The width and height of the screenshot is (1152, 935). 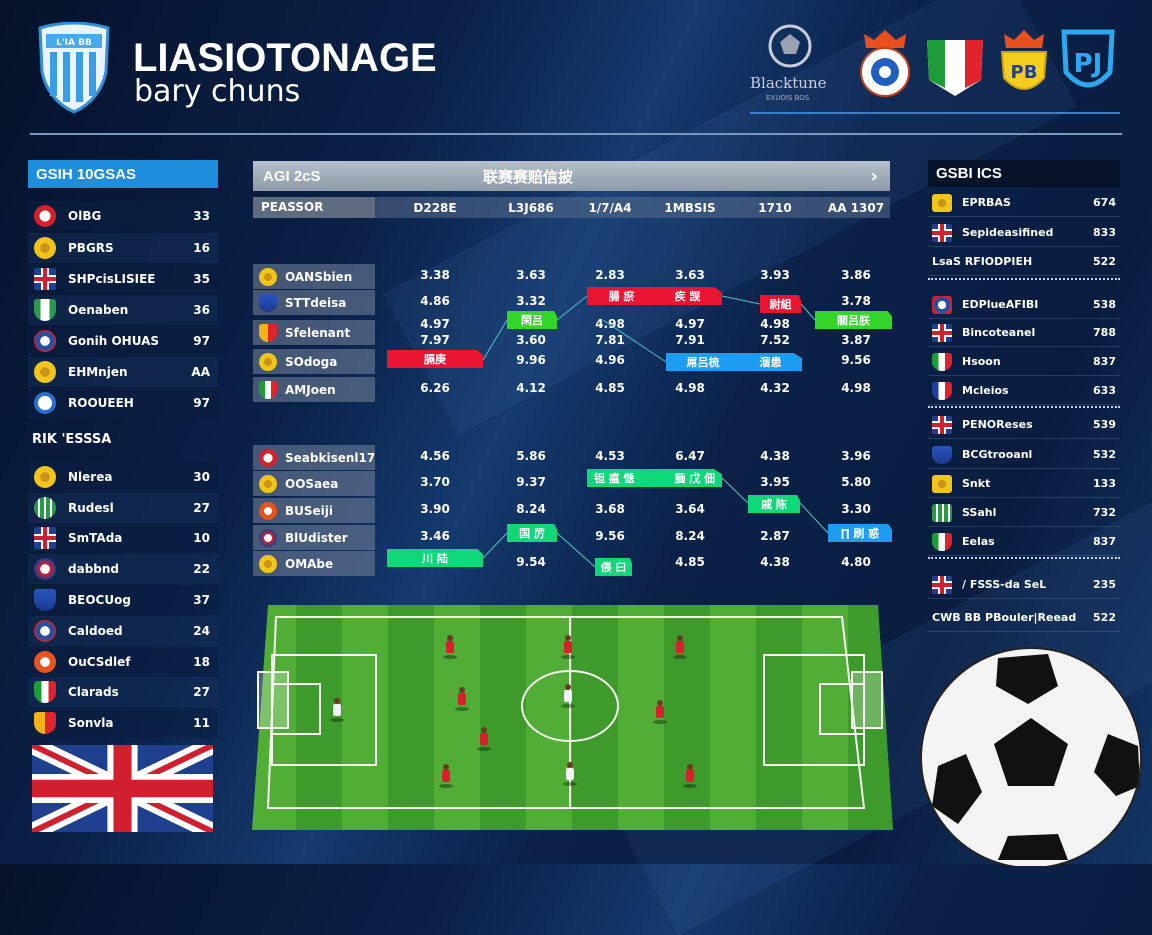 What do you see at coordinates (1024, 585) in the screenshot?
I see `stat-list-item: / FSSS-da SeL 235` at bounding box center [1024, 585].